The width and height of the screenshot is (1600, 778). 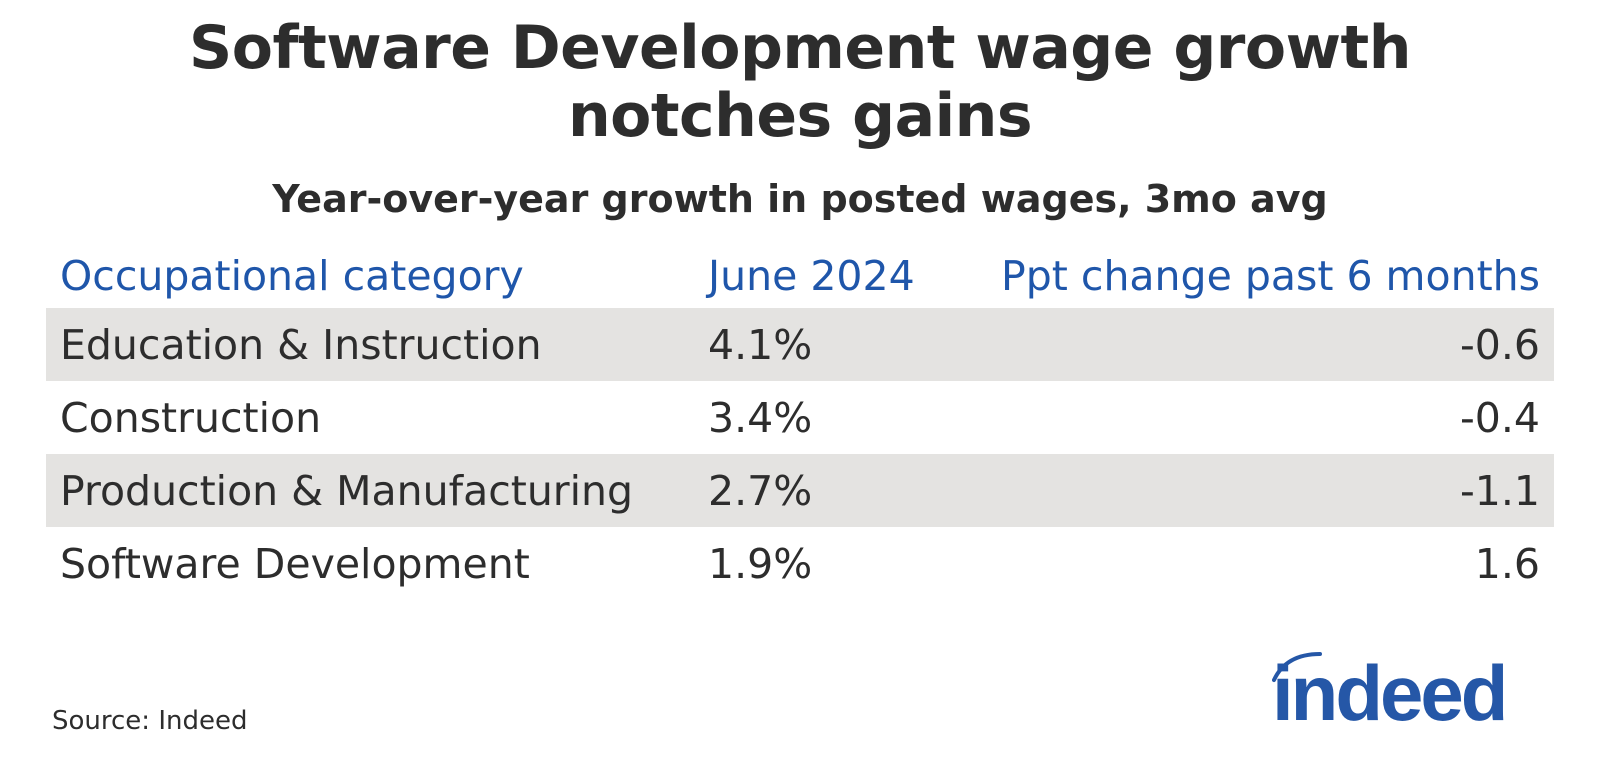 I want to click on table-row: Software Development 1.9% 1.6, so click(x=800, y=563).